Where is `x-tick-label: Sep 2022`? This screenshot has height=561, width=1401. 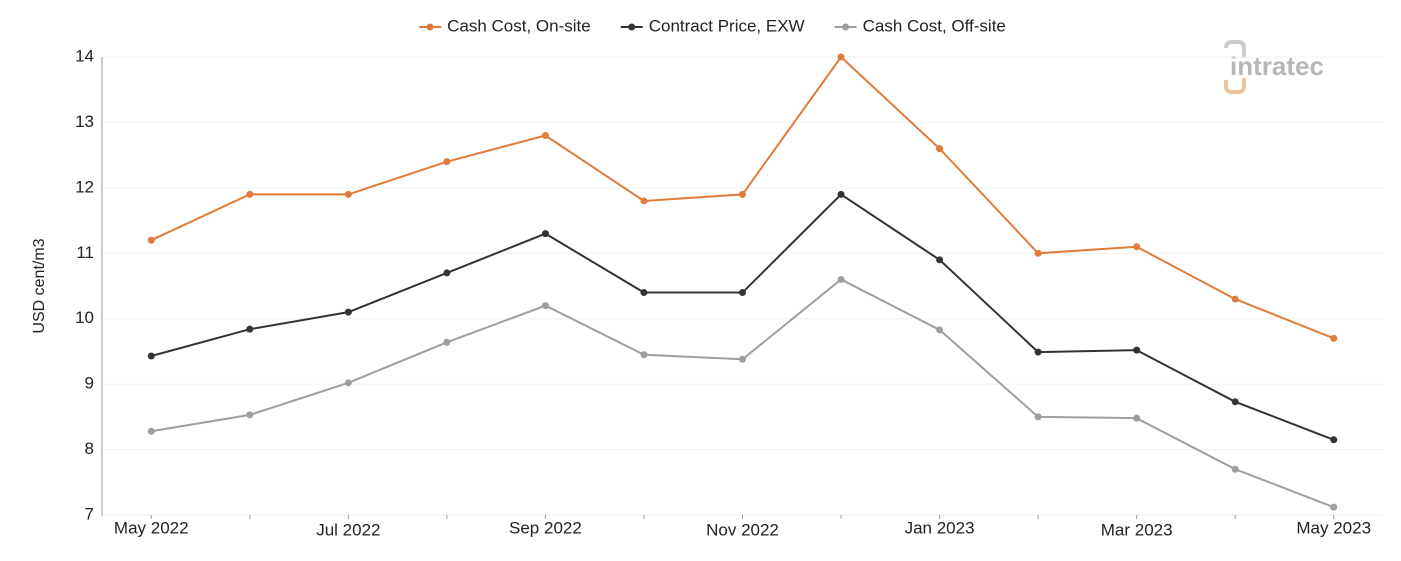 x-tick-label: Sep 2022 is located at coordinates (545, 527).